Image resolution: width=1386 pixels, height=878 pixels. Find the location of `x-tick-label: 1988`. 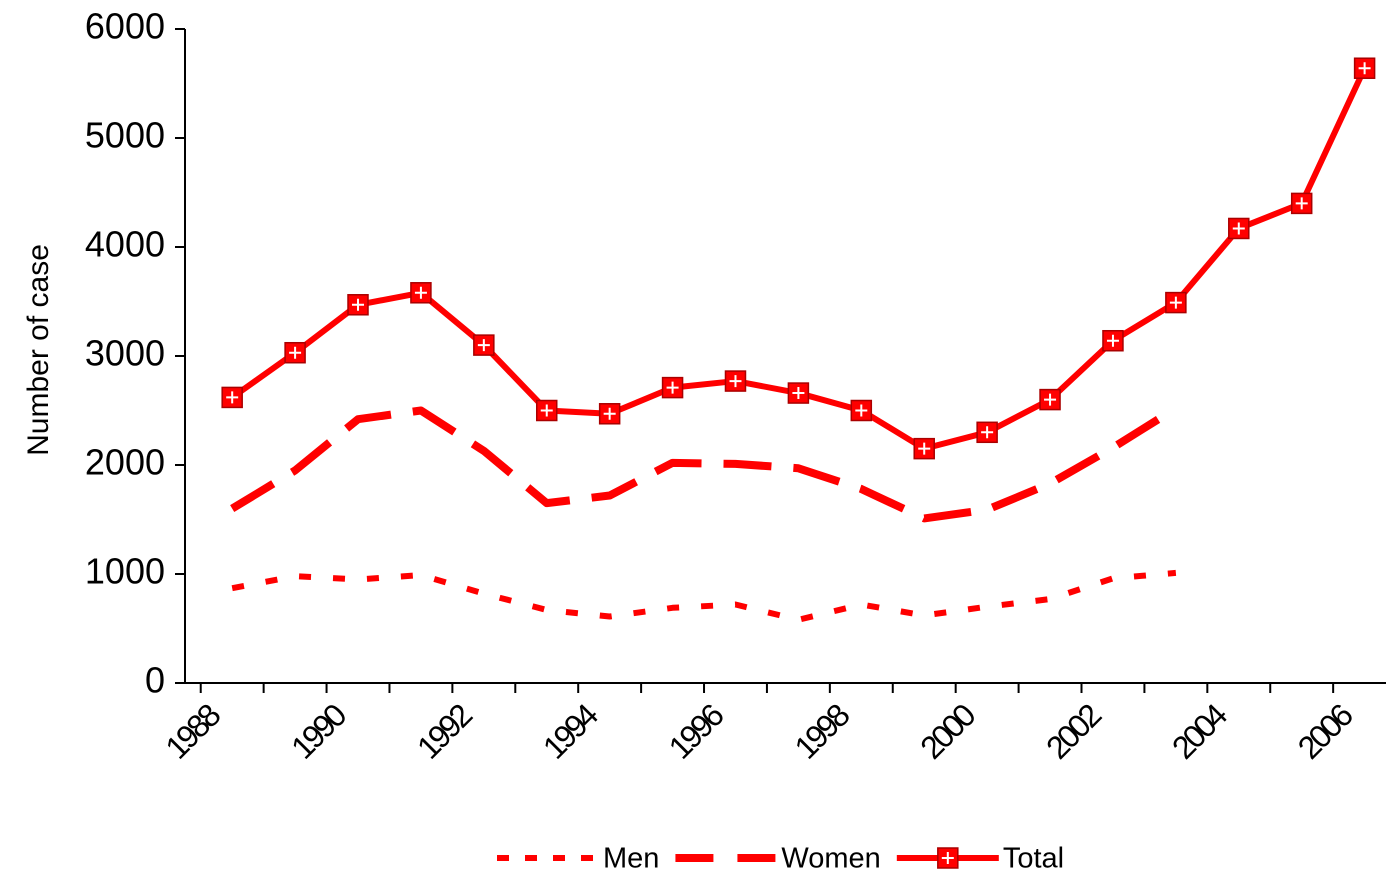

x-tick-label: 1988 is located at coordinates (192, 731).